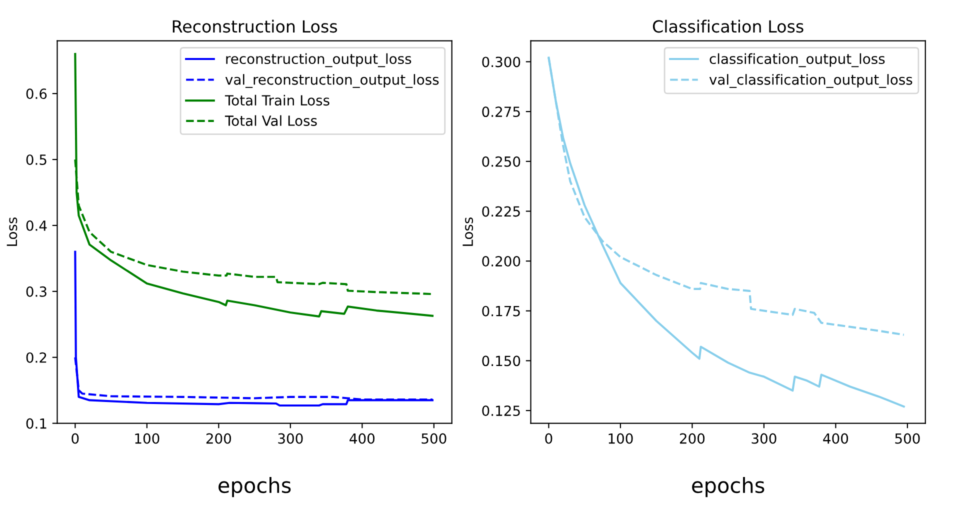 This screenshot has width=954, height=510. Describe the element at coordinates (501, 112) in the screenshot. I see `y-tick-label: 0.275` at that location.